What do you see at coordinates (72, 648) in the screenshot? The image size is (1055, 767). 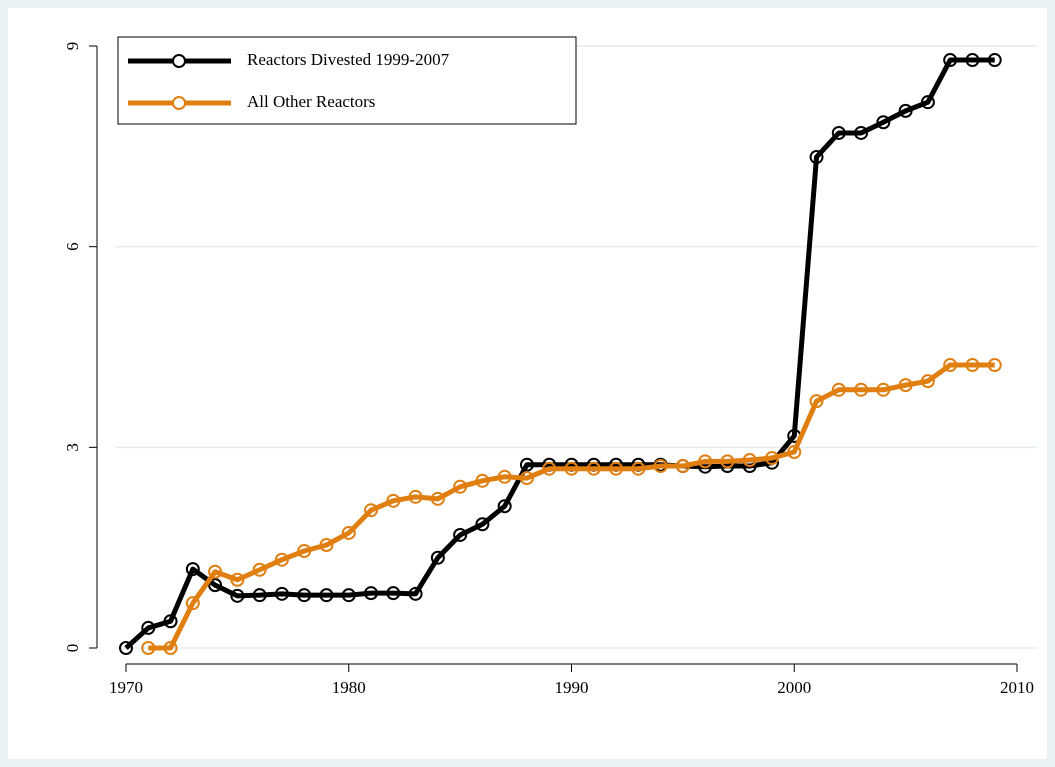 I see `y-tick-label: 0` at bounding box center [72, 648].